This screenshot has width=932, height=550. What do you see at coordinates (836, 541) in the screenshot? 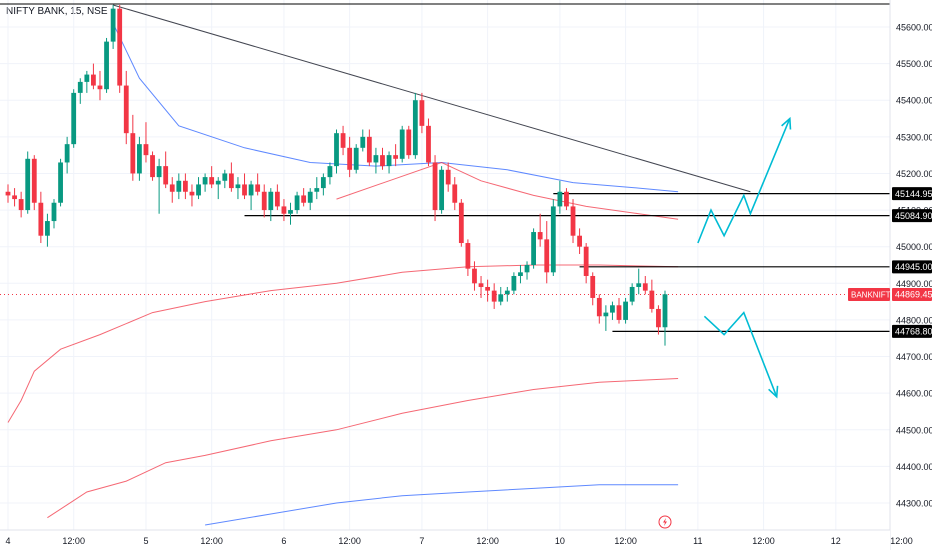
I see `time-tick-label: 12` at bounding box center [836, 541].